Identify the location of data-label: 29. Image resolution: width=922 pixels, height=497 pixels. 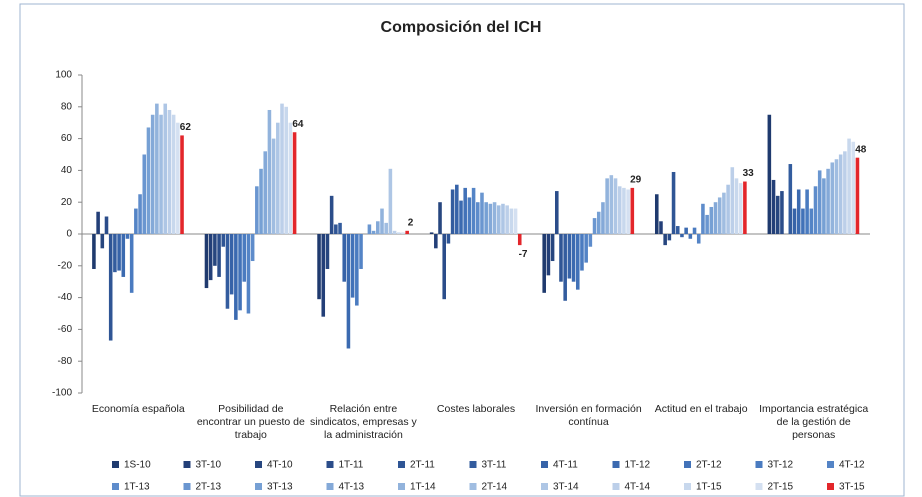
(636, 180).